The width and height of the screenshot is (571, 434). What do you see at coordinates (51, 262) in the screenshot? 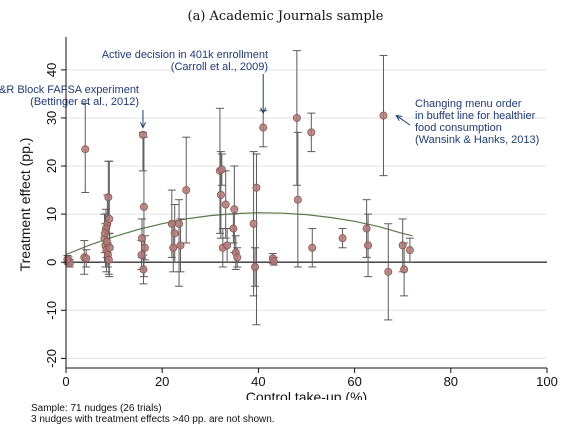
I see `y-tick-label: 0` at bounding box center [51, 262].